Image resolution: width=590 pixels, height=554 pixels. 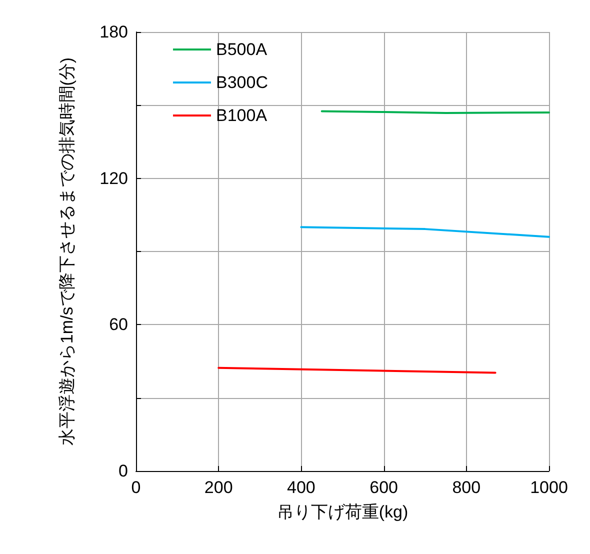 What do you see at coordinates (301, 487) in the screenshot?
I see `x-tick-label: 400` at bounding box center [301, 487].